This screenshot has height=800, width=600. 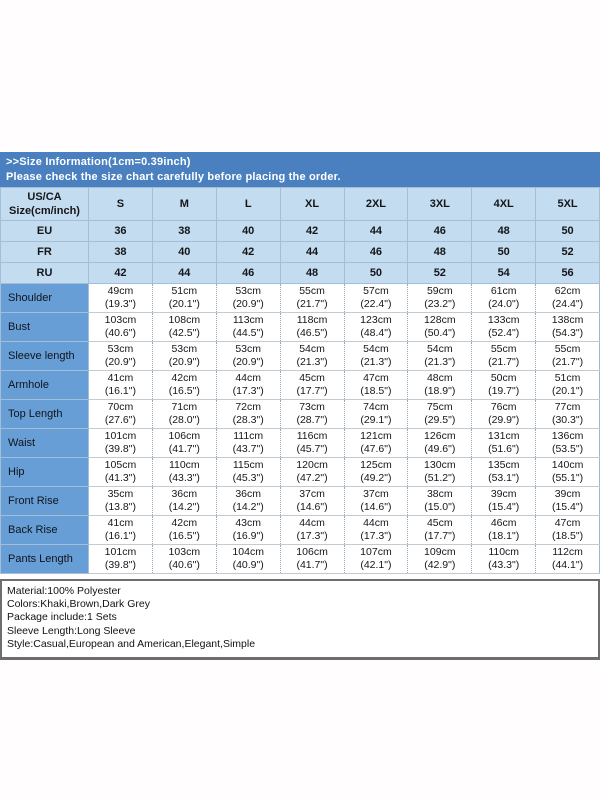 I want to click on region-size-cell: 48, so click(x=312, y=273).